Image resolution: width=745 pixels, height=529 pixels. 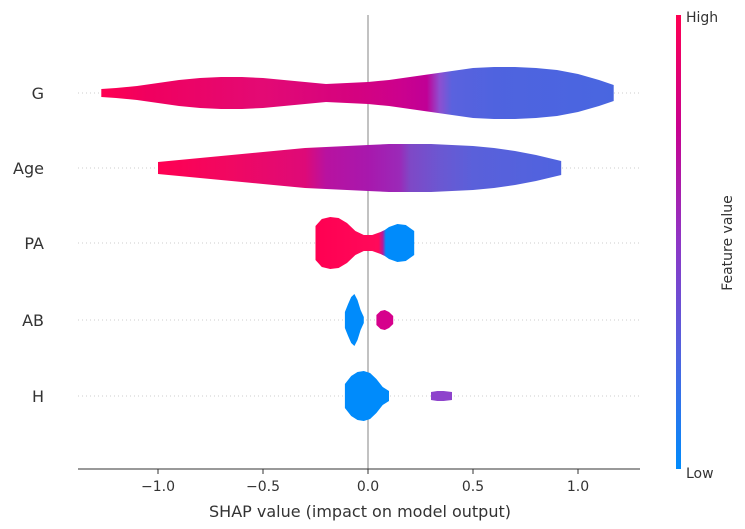 What do you see at coordinates (263, 487) in the screenshot?
I see `x-tick-label: −0.5` at bounding box center [263, 487].